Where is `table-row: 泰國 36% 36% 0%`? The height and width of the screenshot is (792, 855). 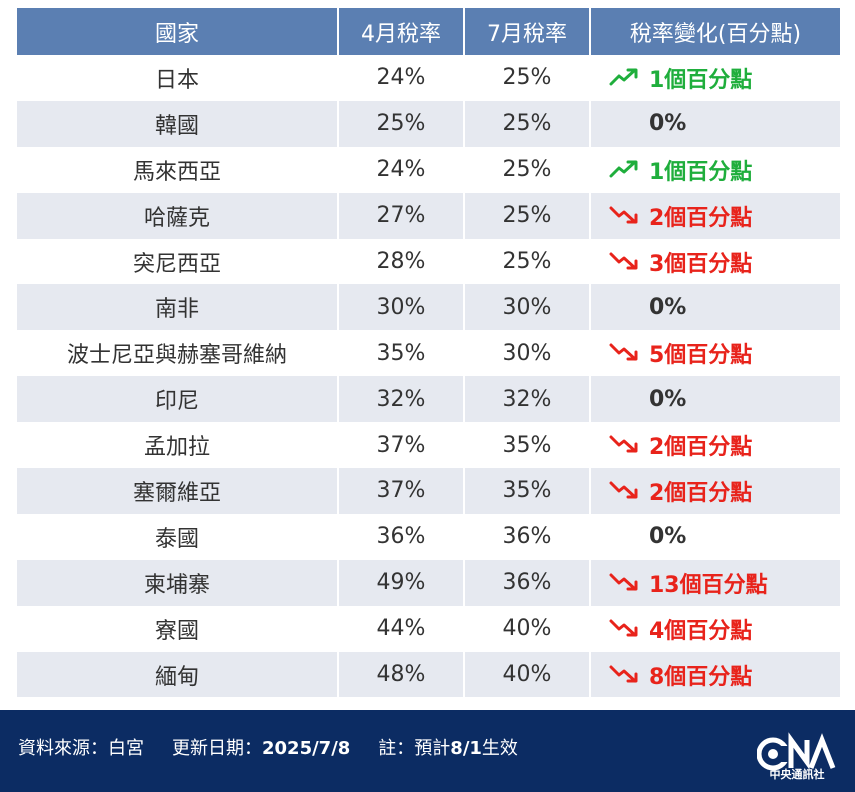 table-row: 泰國 36% 36% 0% is located at coordinates (428, 536).